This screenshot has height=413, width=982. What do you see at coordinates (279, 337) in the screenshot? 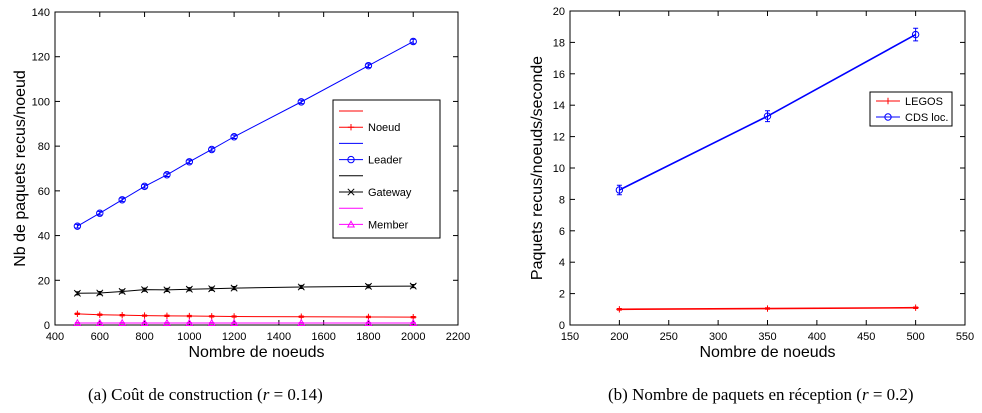
I see `chart-0-x-tick-label: 1400` at bounding box center [279, 337].